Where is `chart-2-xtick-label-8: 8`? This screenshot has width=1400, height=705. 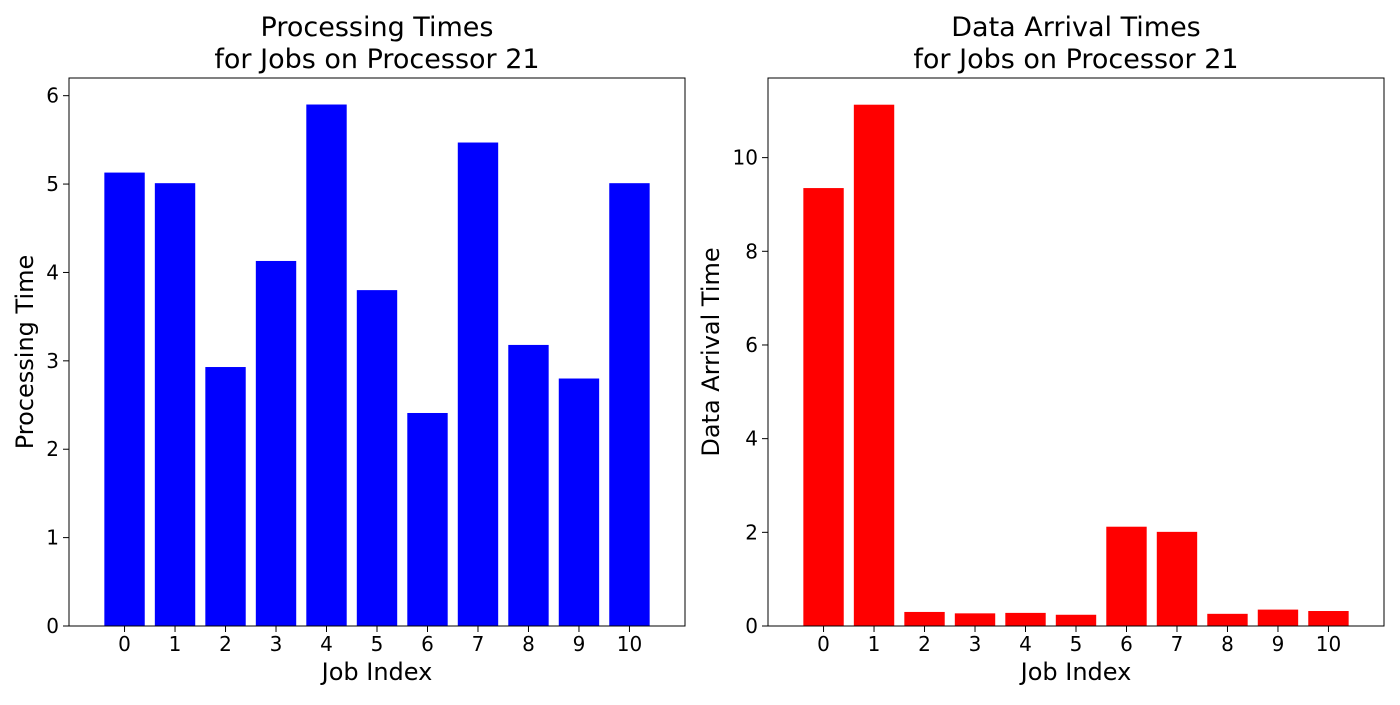
chart-2-xtick-label-8: 8 is located at coordinates (1227, 644).